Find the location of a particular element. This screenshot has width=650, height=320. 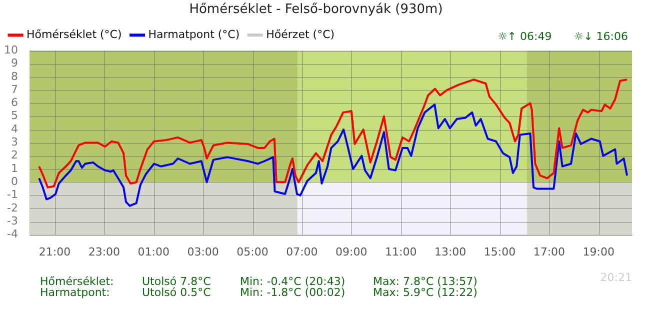

x-tick-label: 15:00 is located at coordinates (500, 251).